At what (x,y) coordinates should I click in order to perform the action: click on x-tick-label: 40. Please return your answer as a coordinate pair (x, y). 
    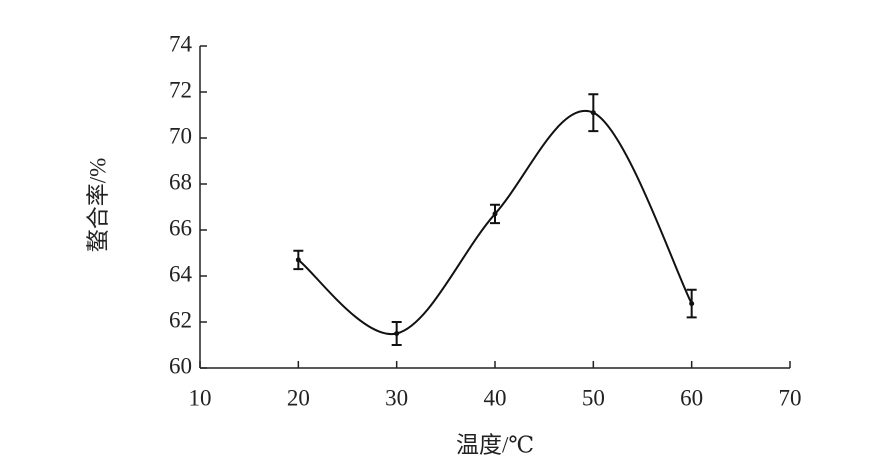
    Looking at the image, I should click on (495, 397).